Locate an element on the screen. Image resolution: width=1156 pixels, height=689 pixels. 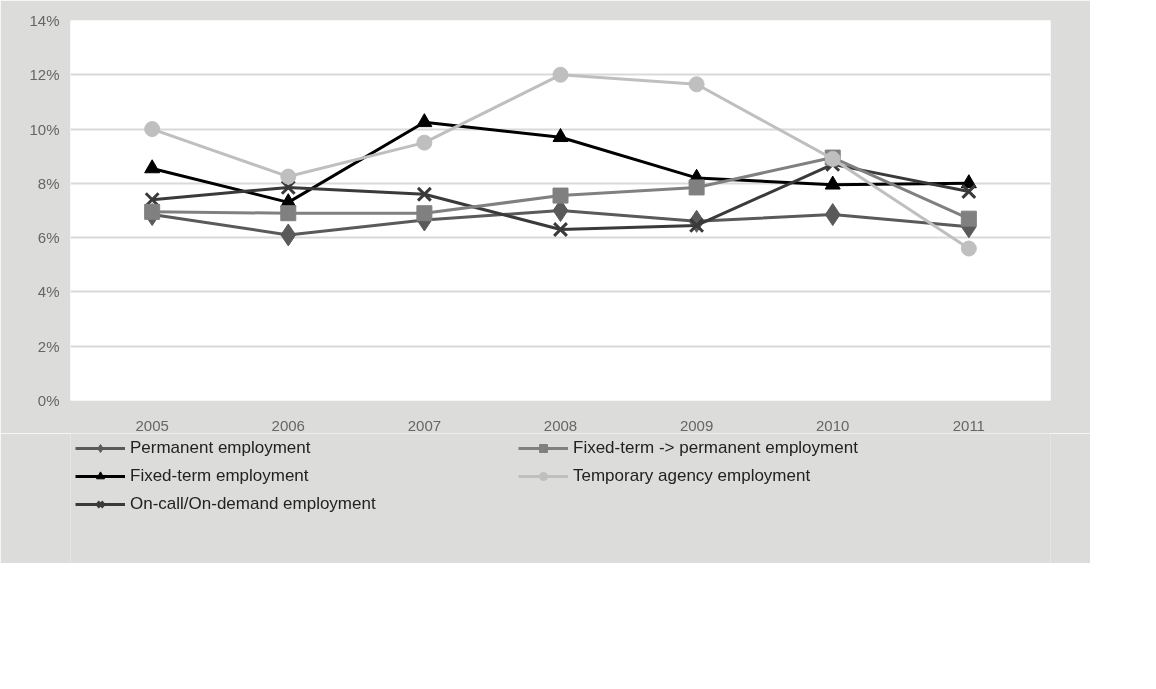
x-tick-label: 2008 is located at coordinates (560, 425).